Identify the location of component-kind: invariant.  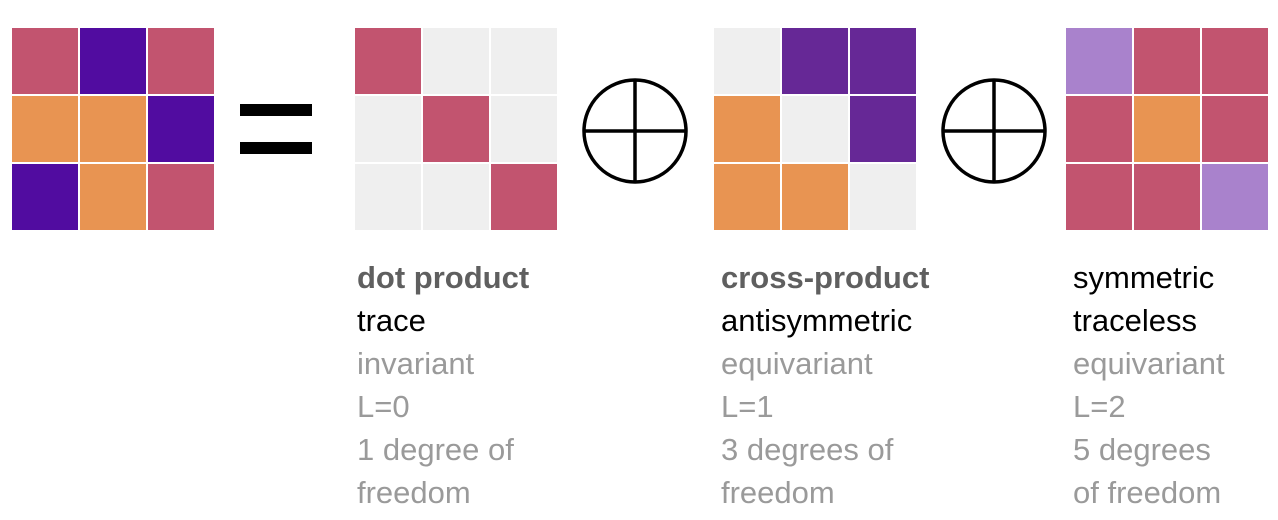
(416, 363).